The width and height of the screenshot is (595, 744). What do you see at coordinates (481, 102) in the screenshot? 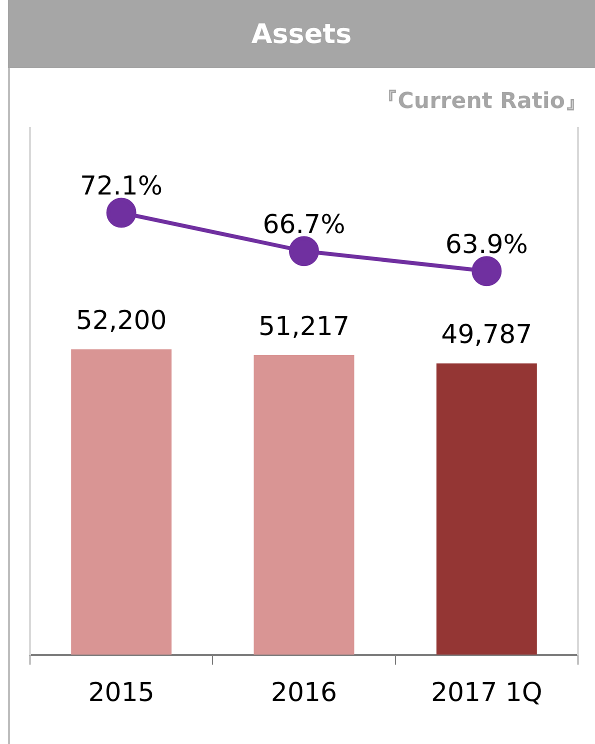
I see `chart-subtitle: 『Current Ratio』` at bounding box center [481, 102].